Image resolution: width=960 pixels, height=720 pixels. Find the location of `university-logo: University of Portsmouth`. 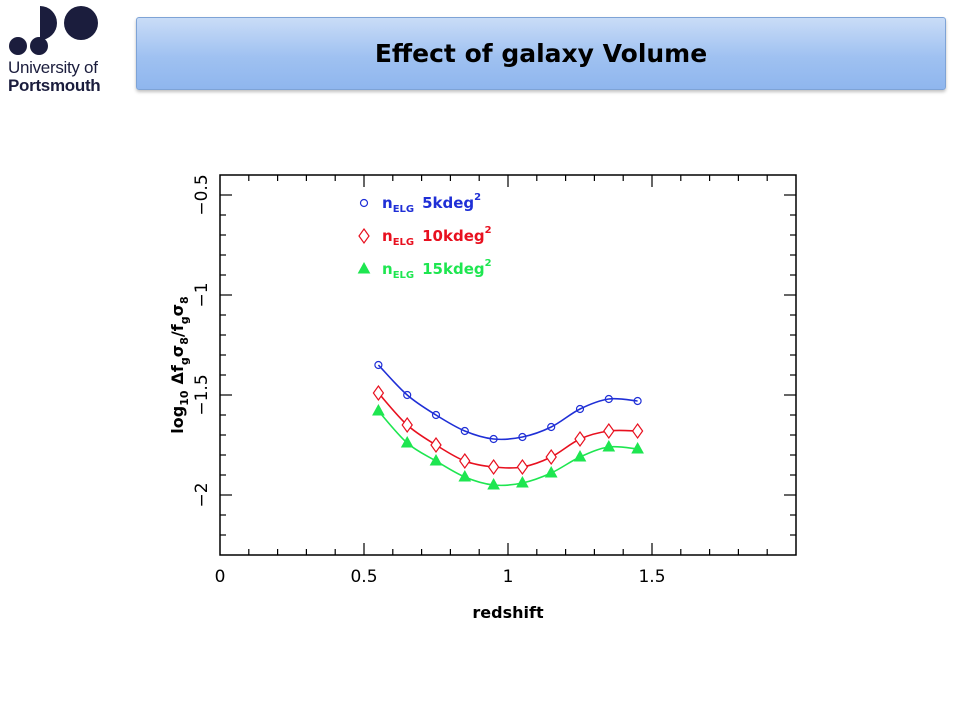

university-logo: University of Portsmouth is located at coordinates (62, 50).